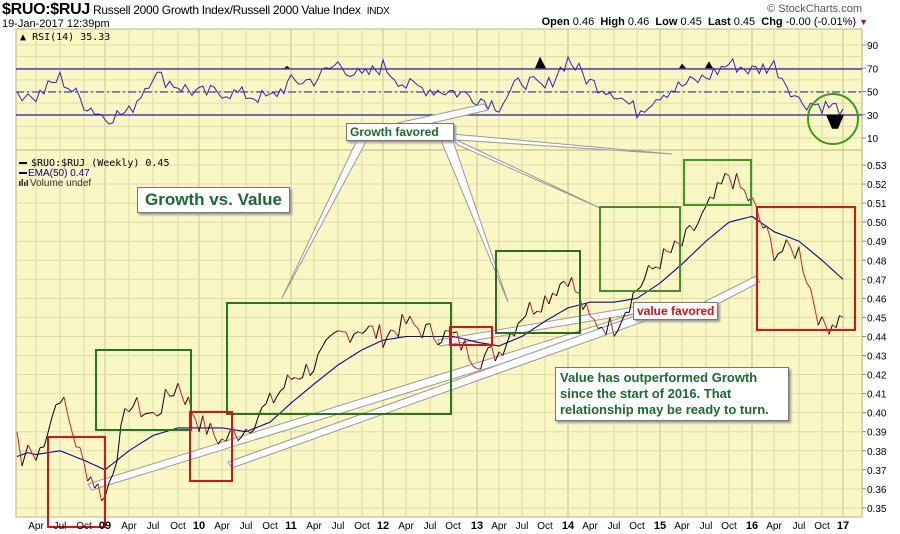  Describe the element at coordinates (873, 69) in the screenshot. I see `svg-text: 70` at that location.